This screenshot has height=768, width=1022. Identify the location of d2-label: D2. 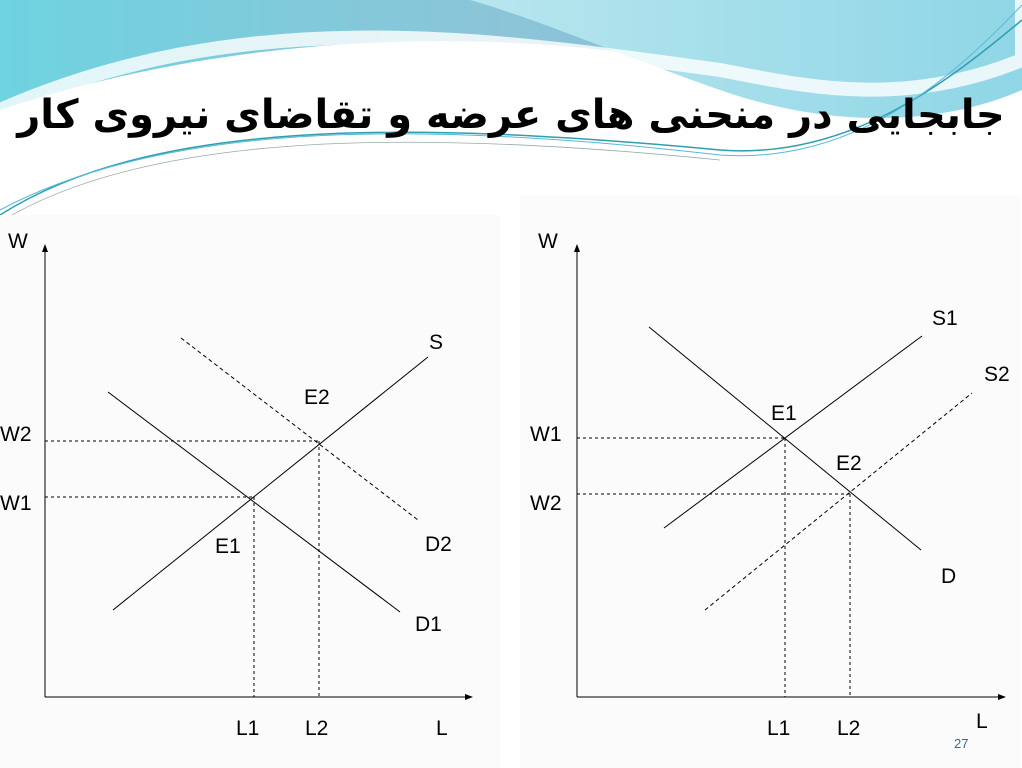
(438, 544).